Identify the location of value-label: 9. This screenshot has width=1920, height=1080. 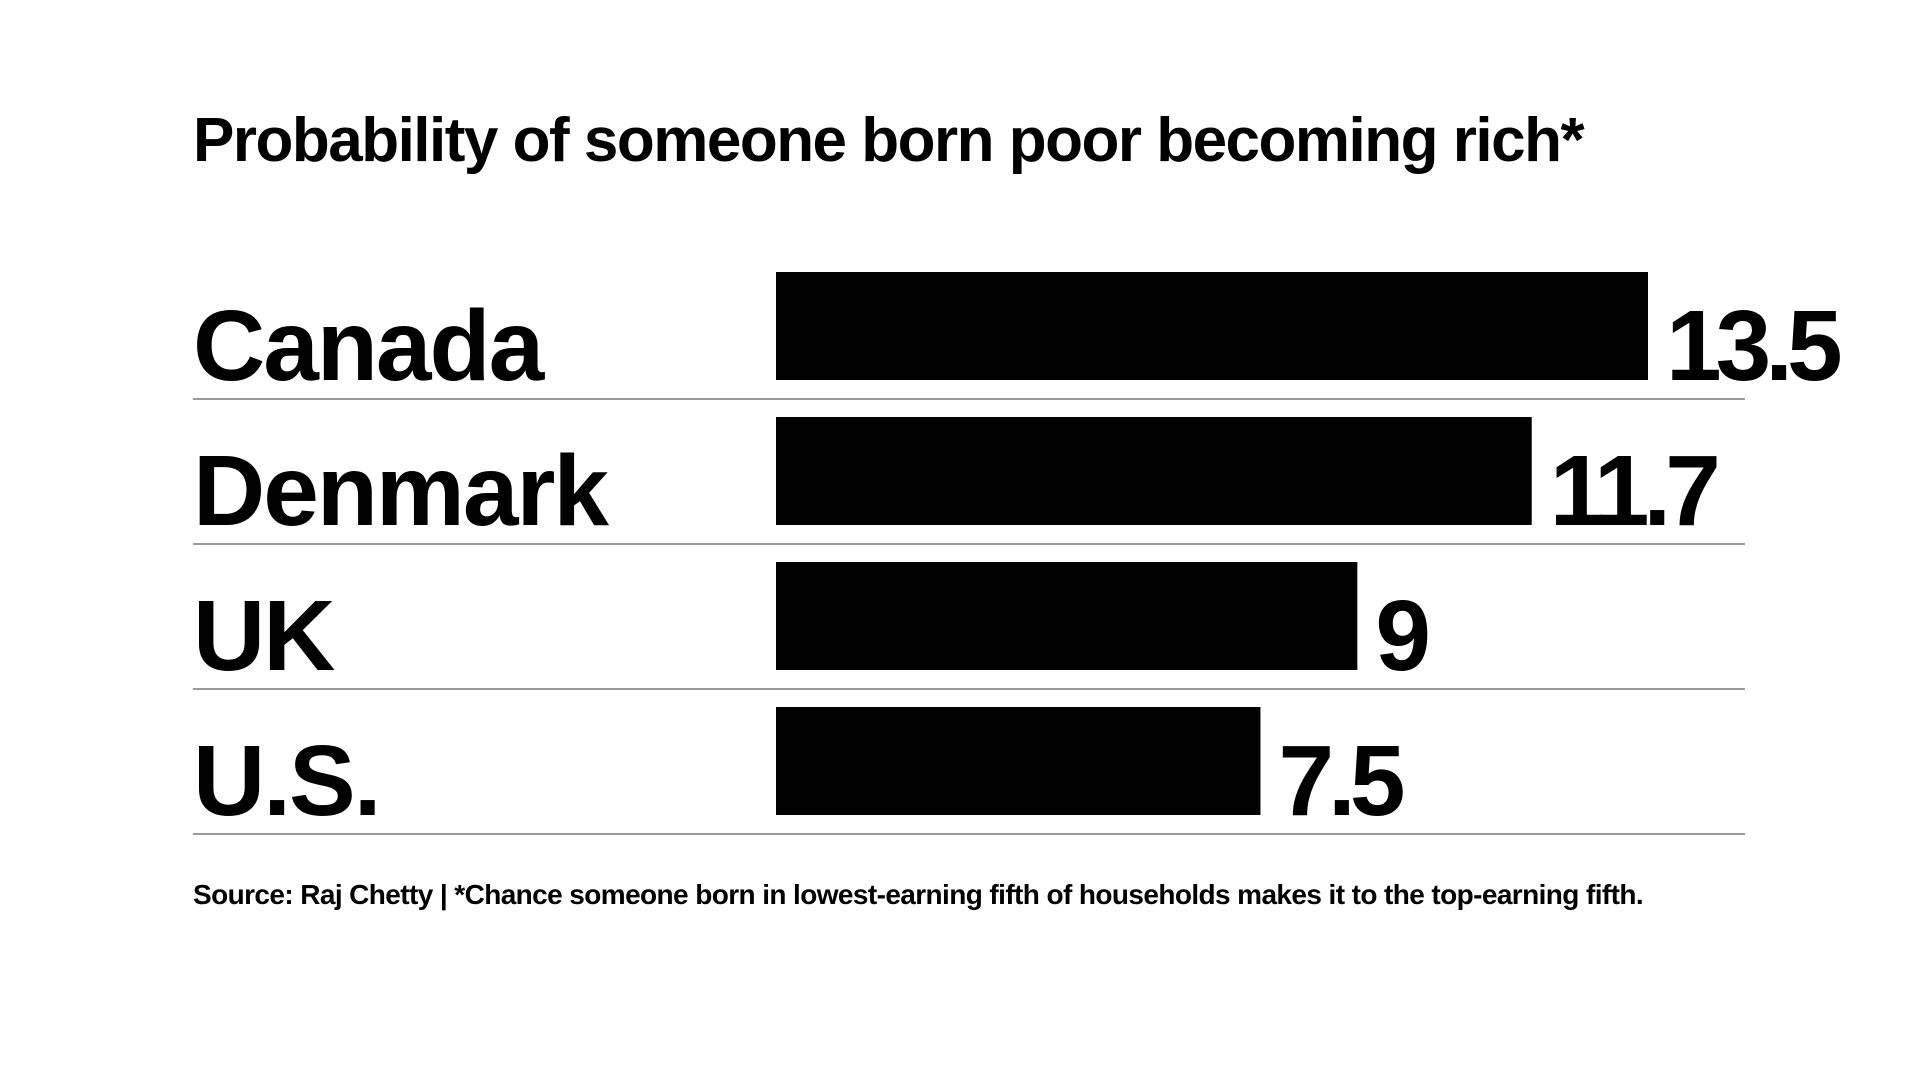
(1401, 636).